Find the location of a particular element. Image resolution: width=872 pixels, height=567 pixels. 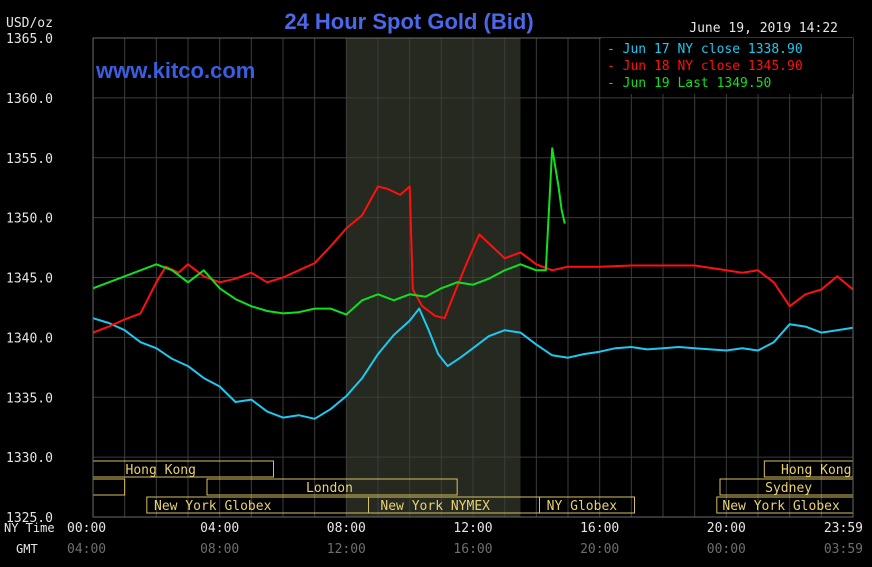

x-tick-label-ny: 23:59 is located at coordinates (843, 528).